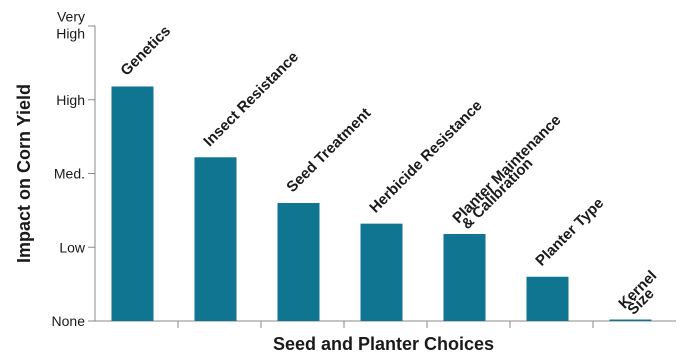 The height and width of the screenshot is (361, 688). Describe the element at coordinates (69, 321) in the screenshot. I see `y-tick-label: None` at that location.